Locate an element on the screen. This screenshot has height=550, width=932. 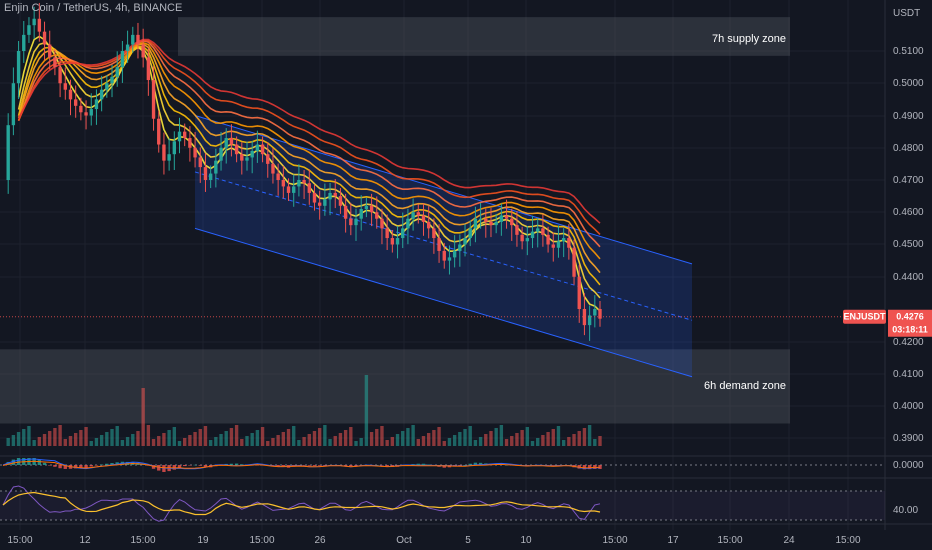
price-tick: 0.5100 is located at coordinates (908, 51).